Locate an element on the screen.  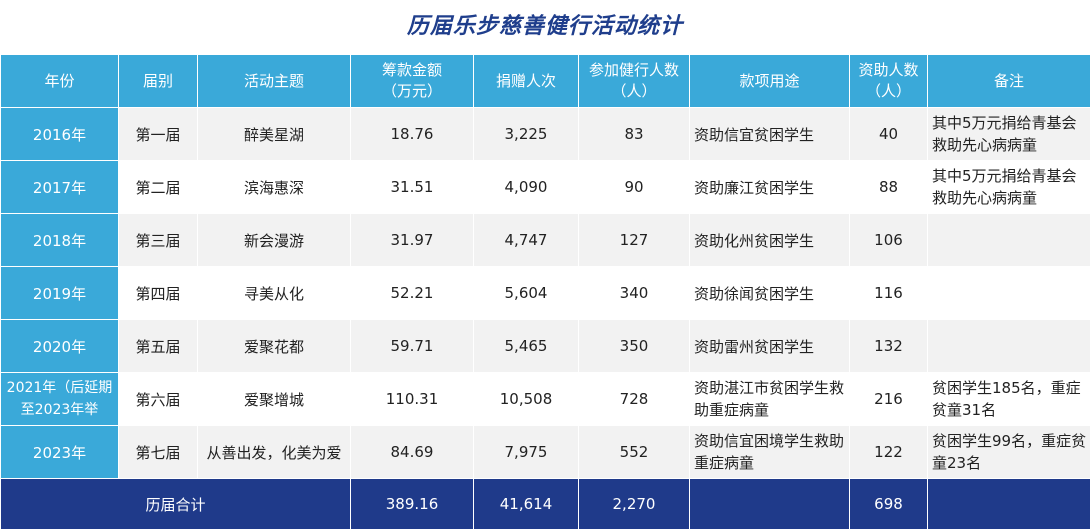
cell-note: 贫困学生99名，重症贫童23名 is located at coordinates (1008, 452).